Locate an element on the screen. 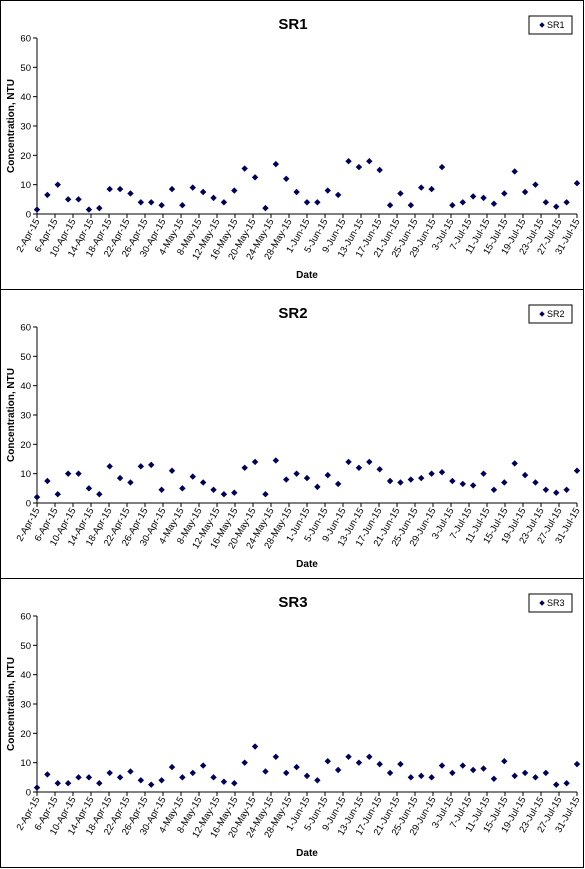  legend-label: SR3 is located at coordinates (556, 603).